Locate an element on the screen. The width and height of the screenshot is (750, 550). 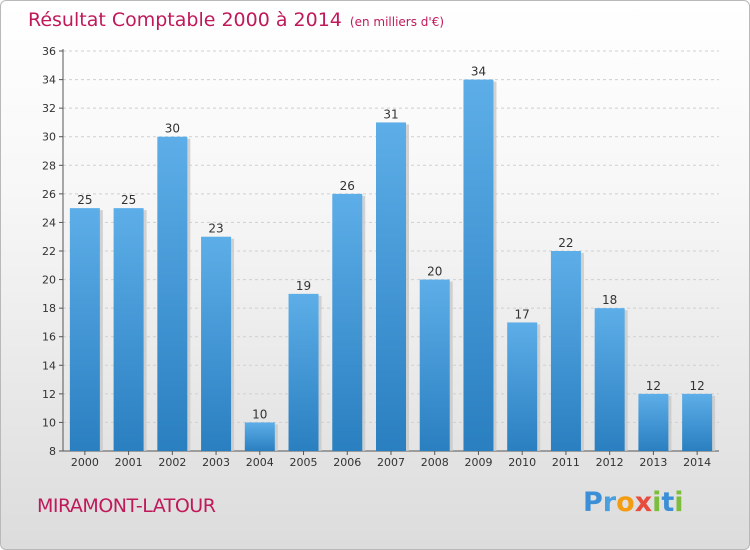
y-tick-label: 8 is located at coordinates (52, 451).